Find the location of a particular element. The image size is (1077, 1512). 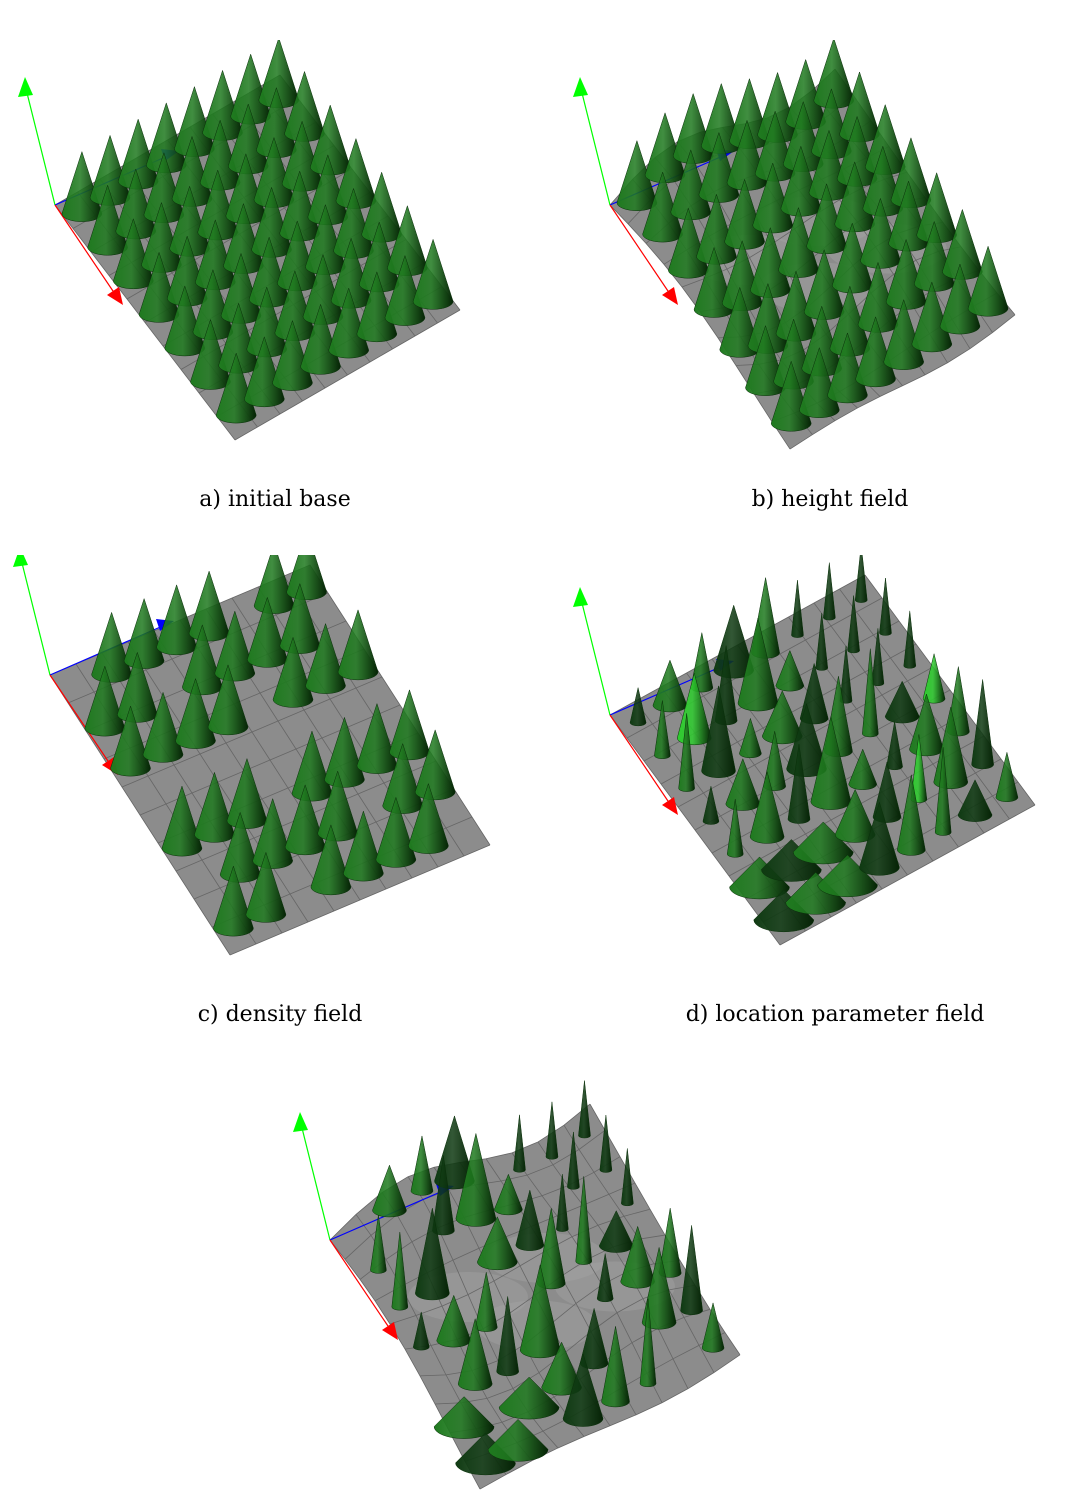

scene-a is located at coordinates (239, 240).